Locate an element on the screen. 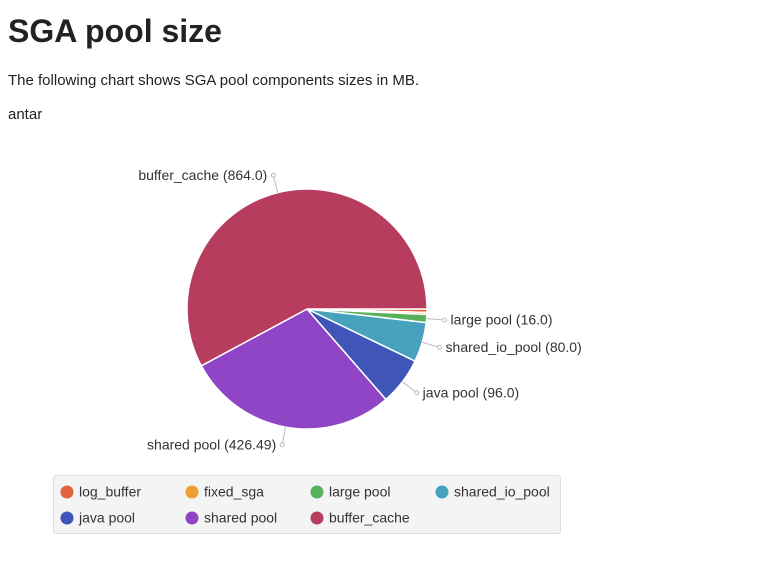  data-label: shared pool (426.49) is located at coordinates (211, 444).